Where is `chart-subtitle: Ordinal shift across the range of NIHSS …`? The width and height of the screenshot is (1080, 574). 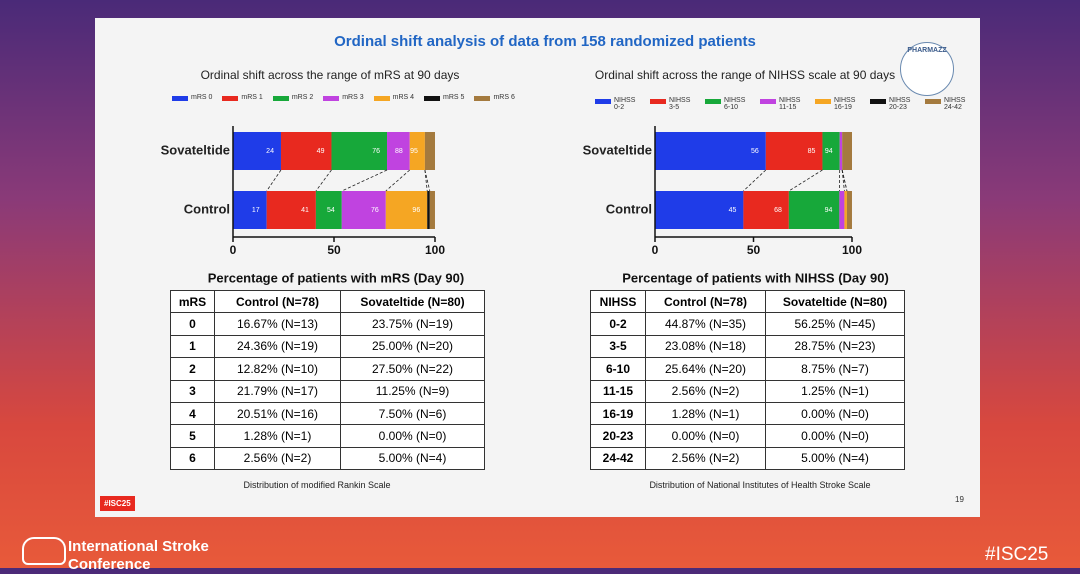 chart-subtitle: Ordinal shift across the range of NIHSS … is located at coordinates (745, 75).